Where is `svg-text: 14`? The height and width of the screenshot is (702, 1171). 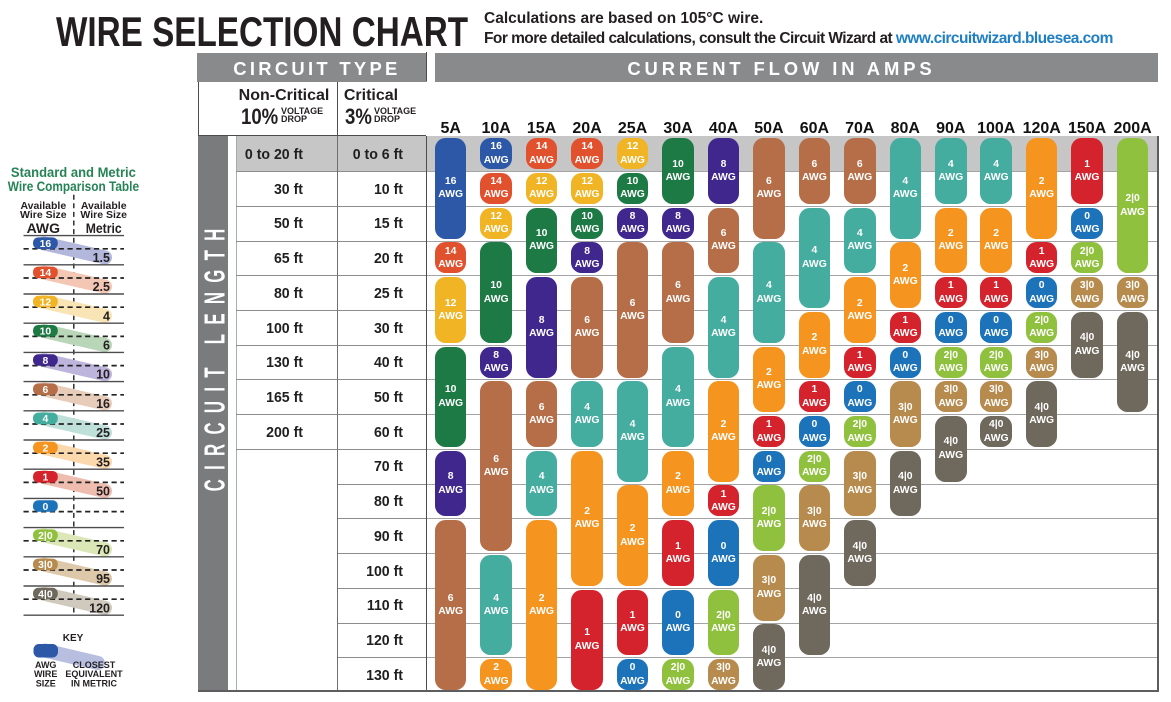
svg-text: 14 is located at coordinates (46, 273).